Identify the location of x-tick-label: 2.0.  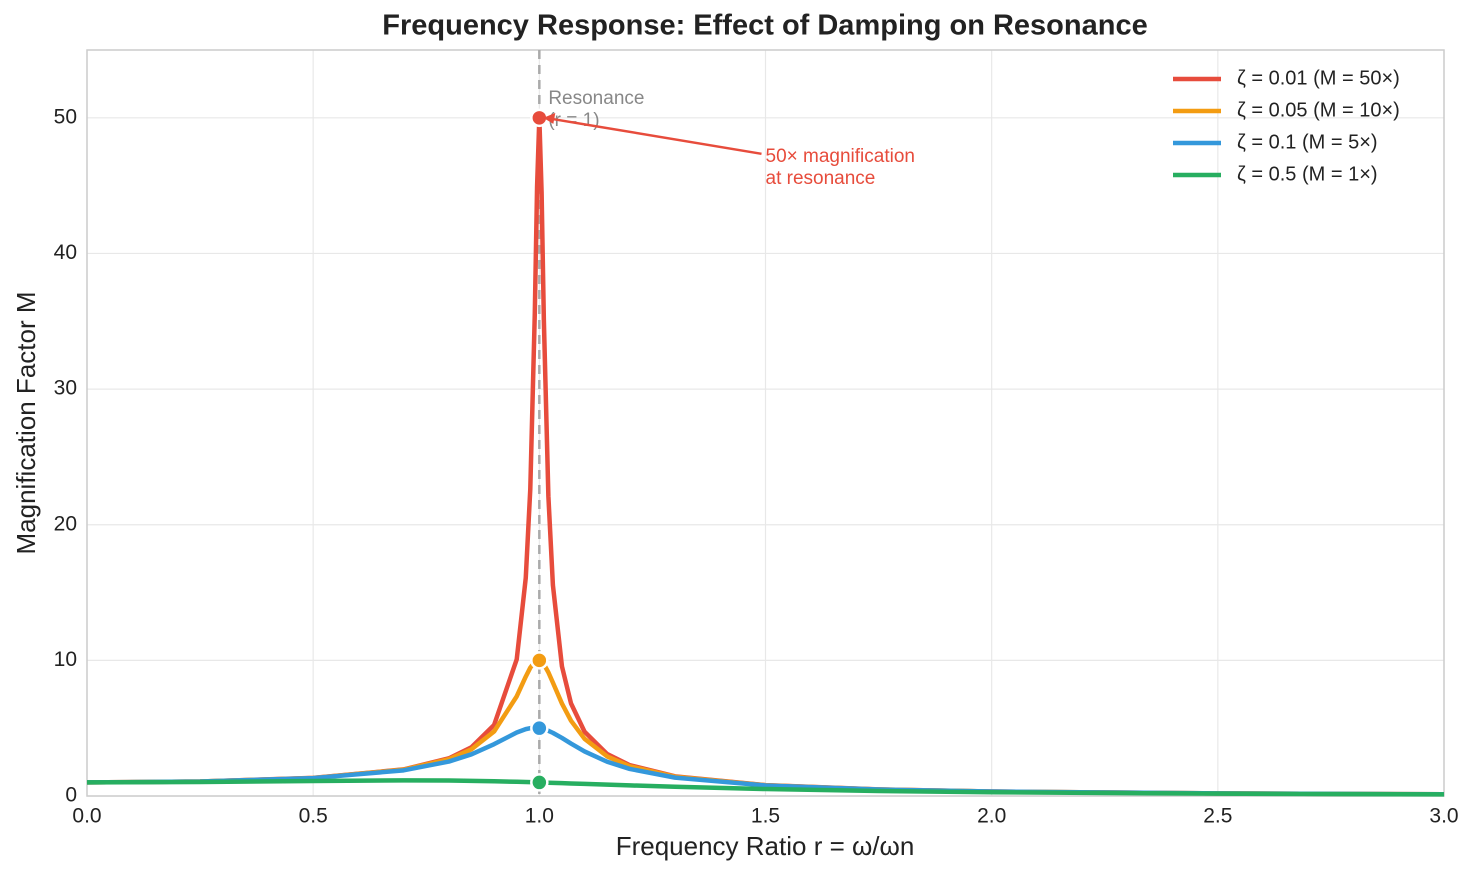
(991, 816).